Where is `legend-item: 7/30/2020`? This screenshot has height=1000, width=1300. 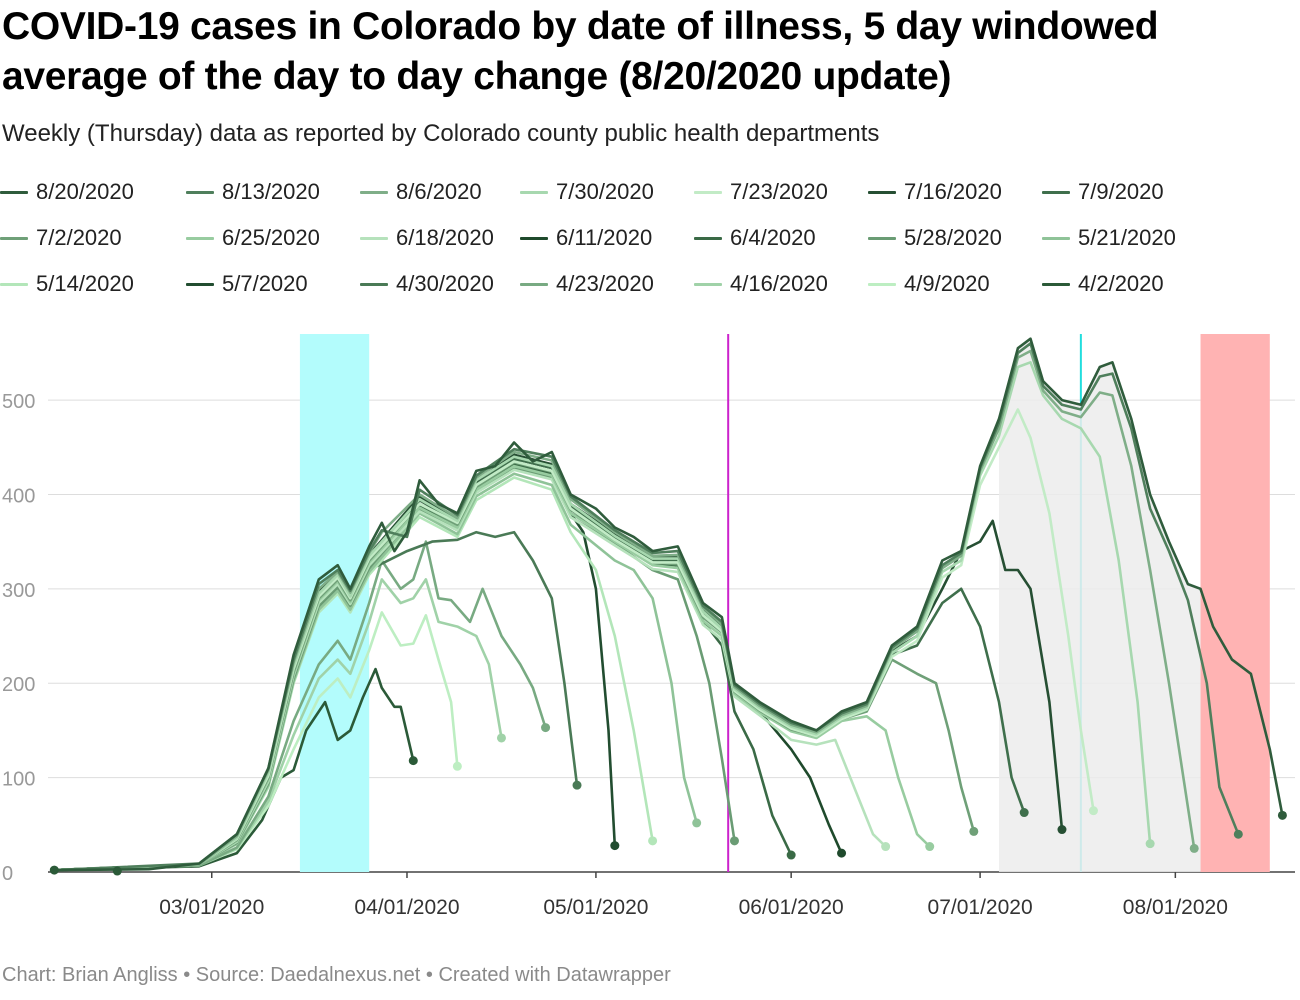 legend-item: 7/30/2020 is located at coordinates (587, 192).